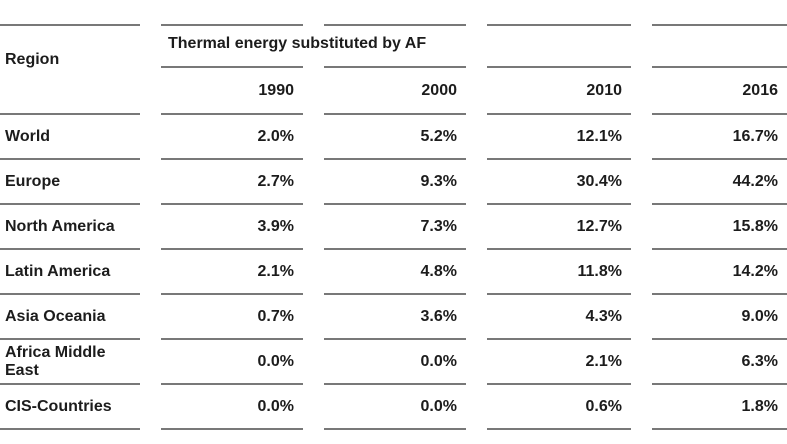  Describe the element at coordinates (70, 137) in the screenshot. I see `region-label-world: World` at that location.